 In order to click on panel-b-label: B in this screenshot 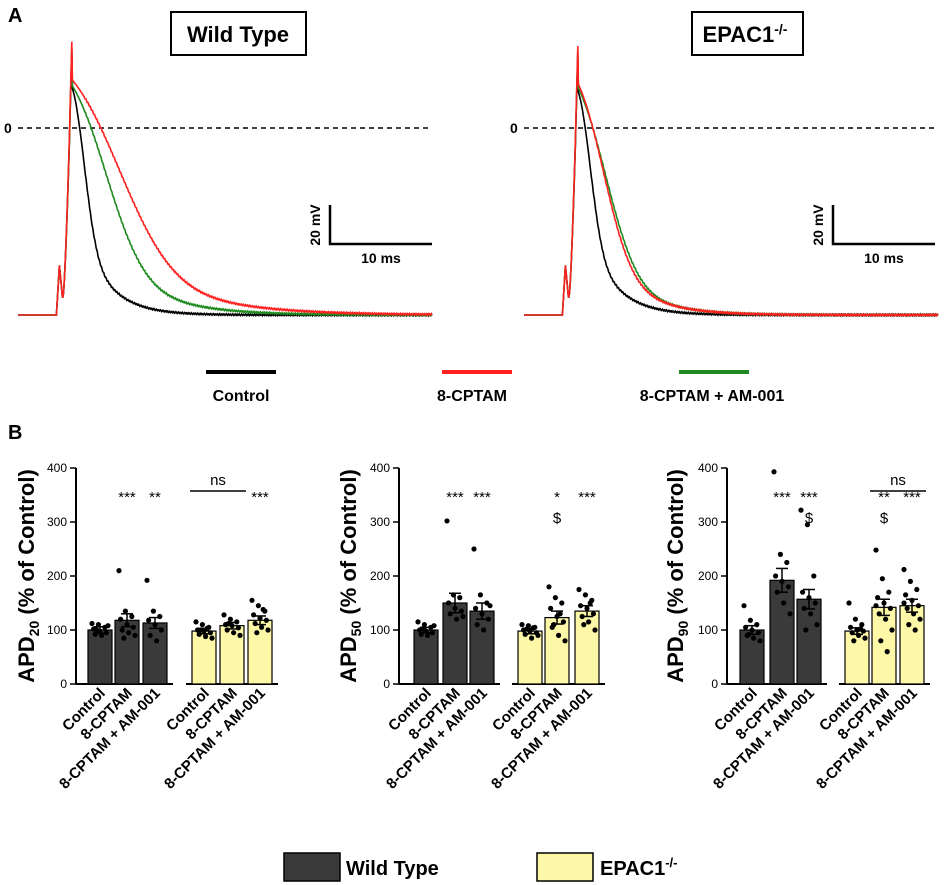, I will do `click(15, 433)`.